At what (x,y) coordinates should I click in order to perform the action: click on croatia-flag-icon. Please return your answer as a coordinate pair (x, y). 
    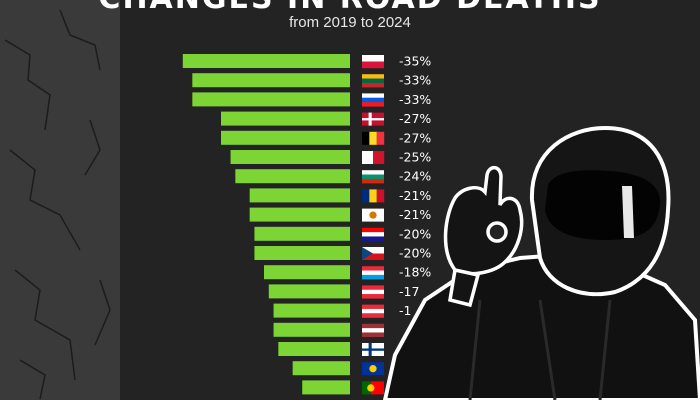
    Looking at the image, I should click on (373, 234).